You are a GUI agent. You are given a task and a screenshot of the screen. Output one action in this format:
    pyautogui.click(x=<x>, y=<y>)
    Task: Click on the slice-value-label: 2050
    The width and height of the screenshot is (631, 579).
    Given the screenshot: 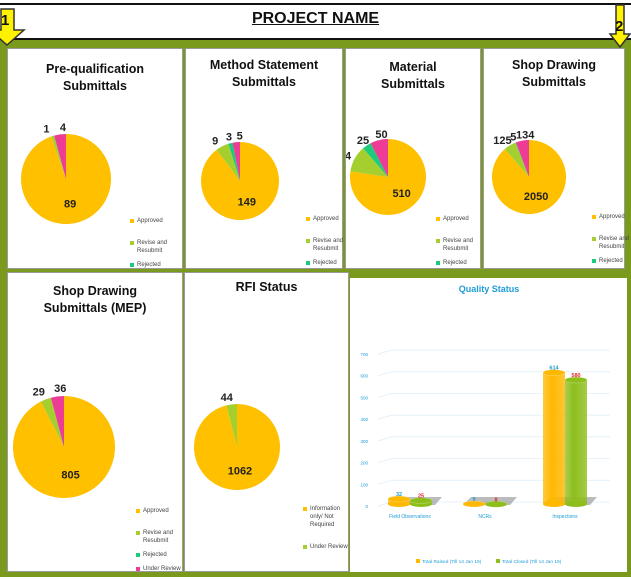 What is the action you would take?
    pyautogui.click(x=536, y=197)
    